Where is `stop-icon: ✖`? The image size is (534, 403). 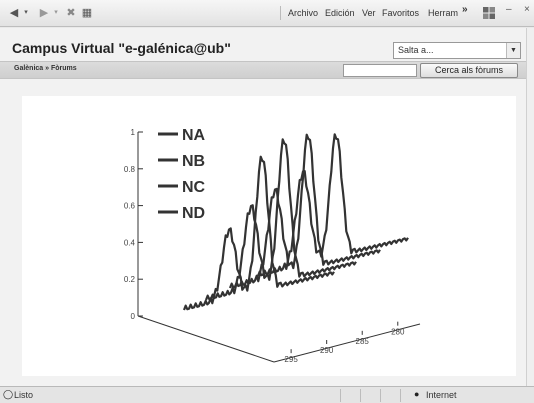 stop-icon: ✖ is located at coordinates (71, 13).